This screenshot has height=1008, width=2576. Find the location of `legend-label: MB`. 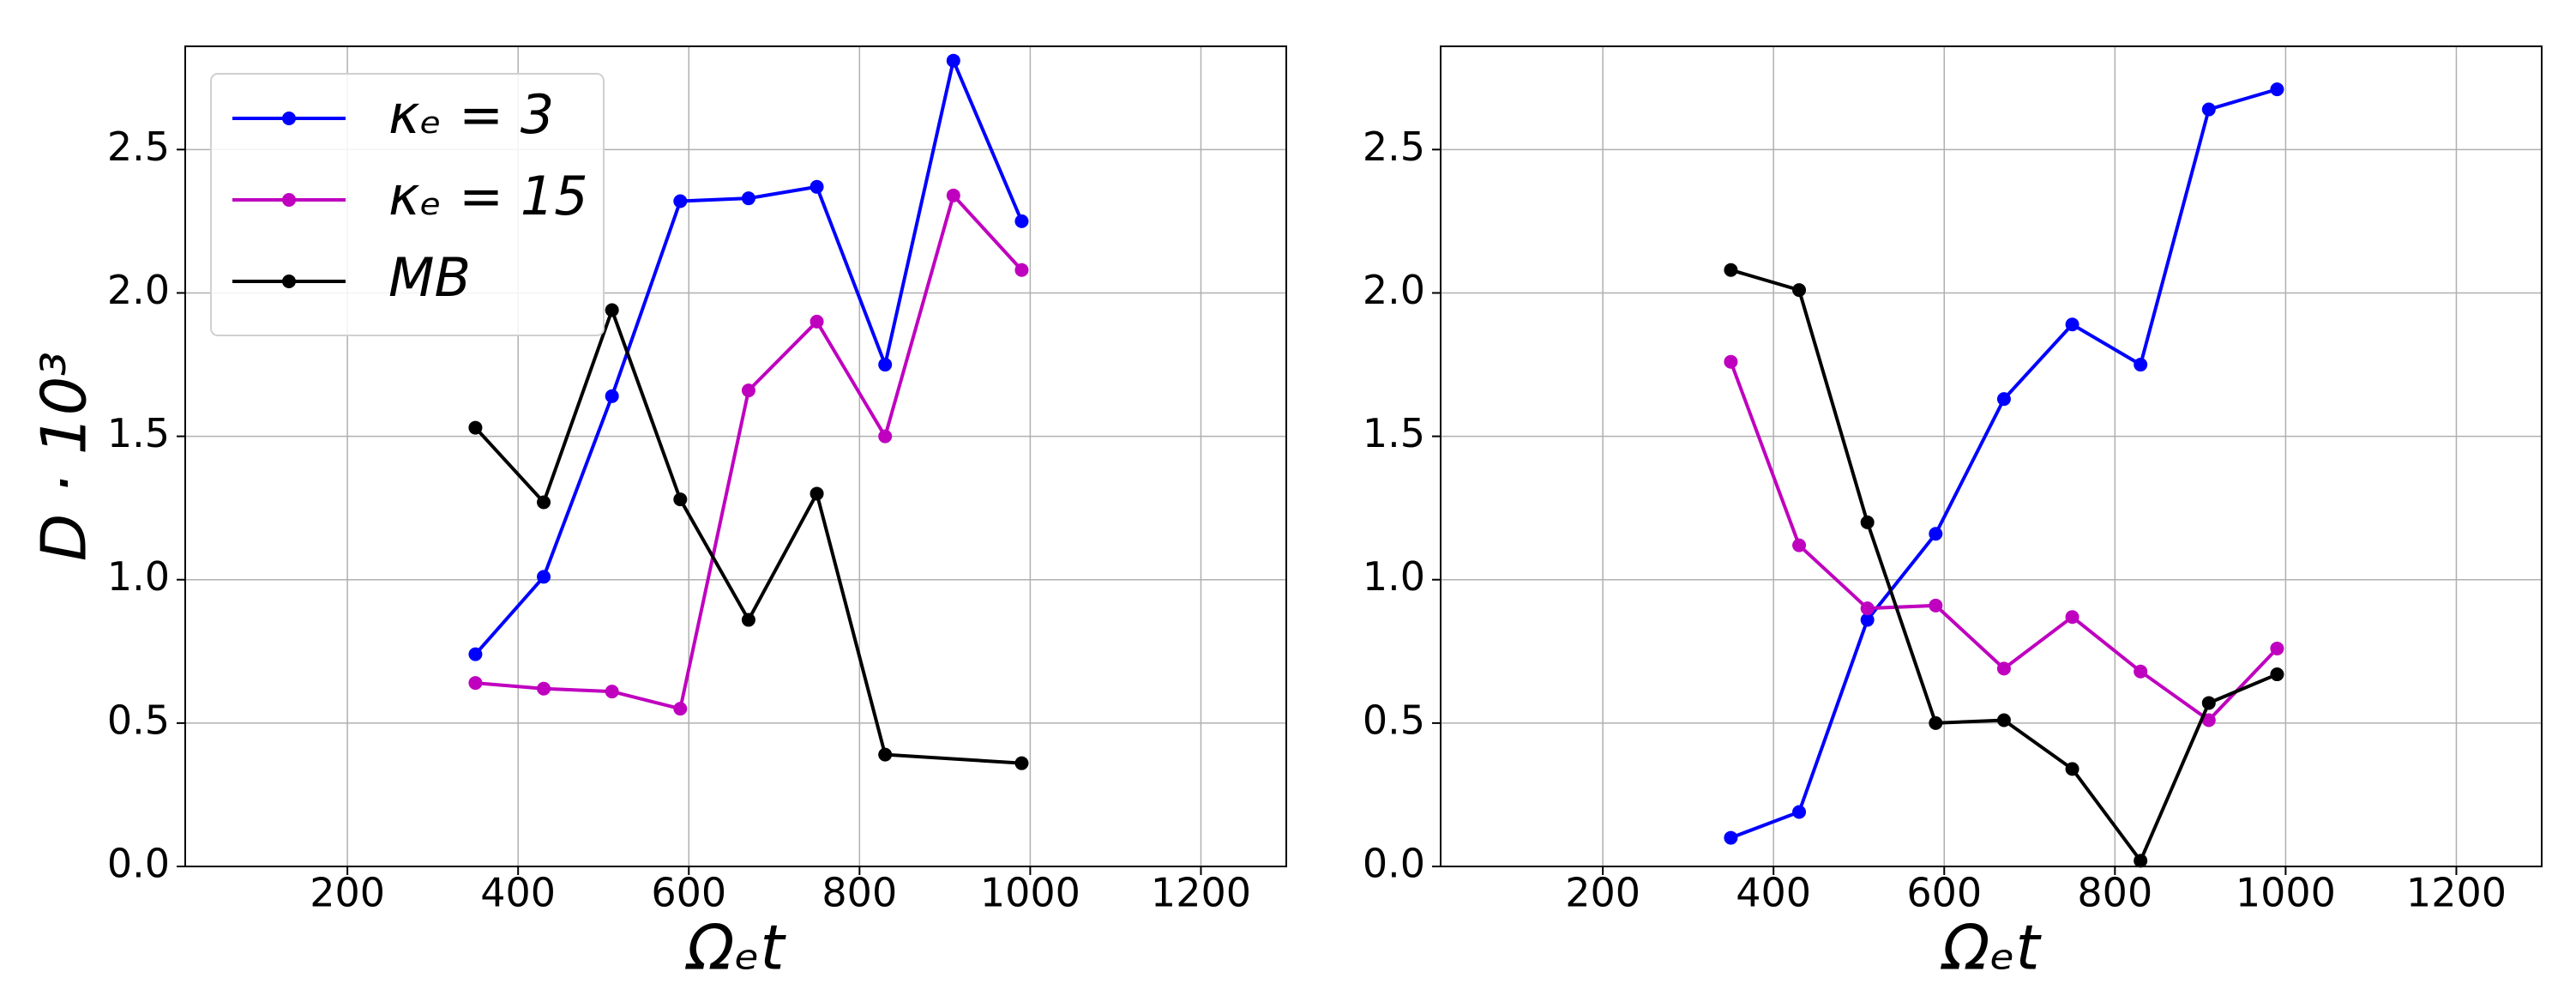

legend-label: MB is located at coordinates (429, 278).